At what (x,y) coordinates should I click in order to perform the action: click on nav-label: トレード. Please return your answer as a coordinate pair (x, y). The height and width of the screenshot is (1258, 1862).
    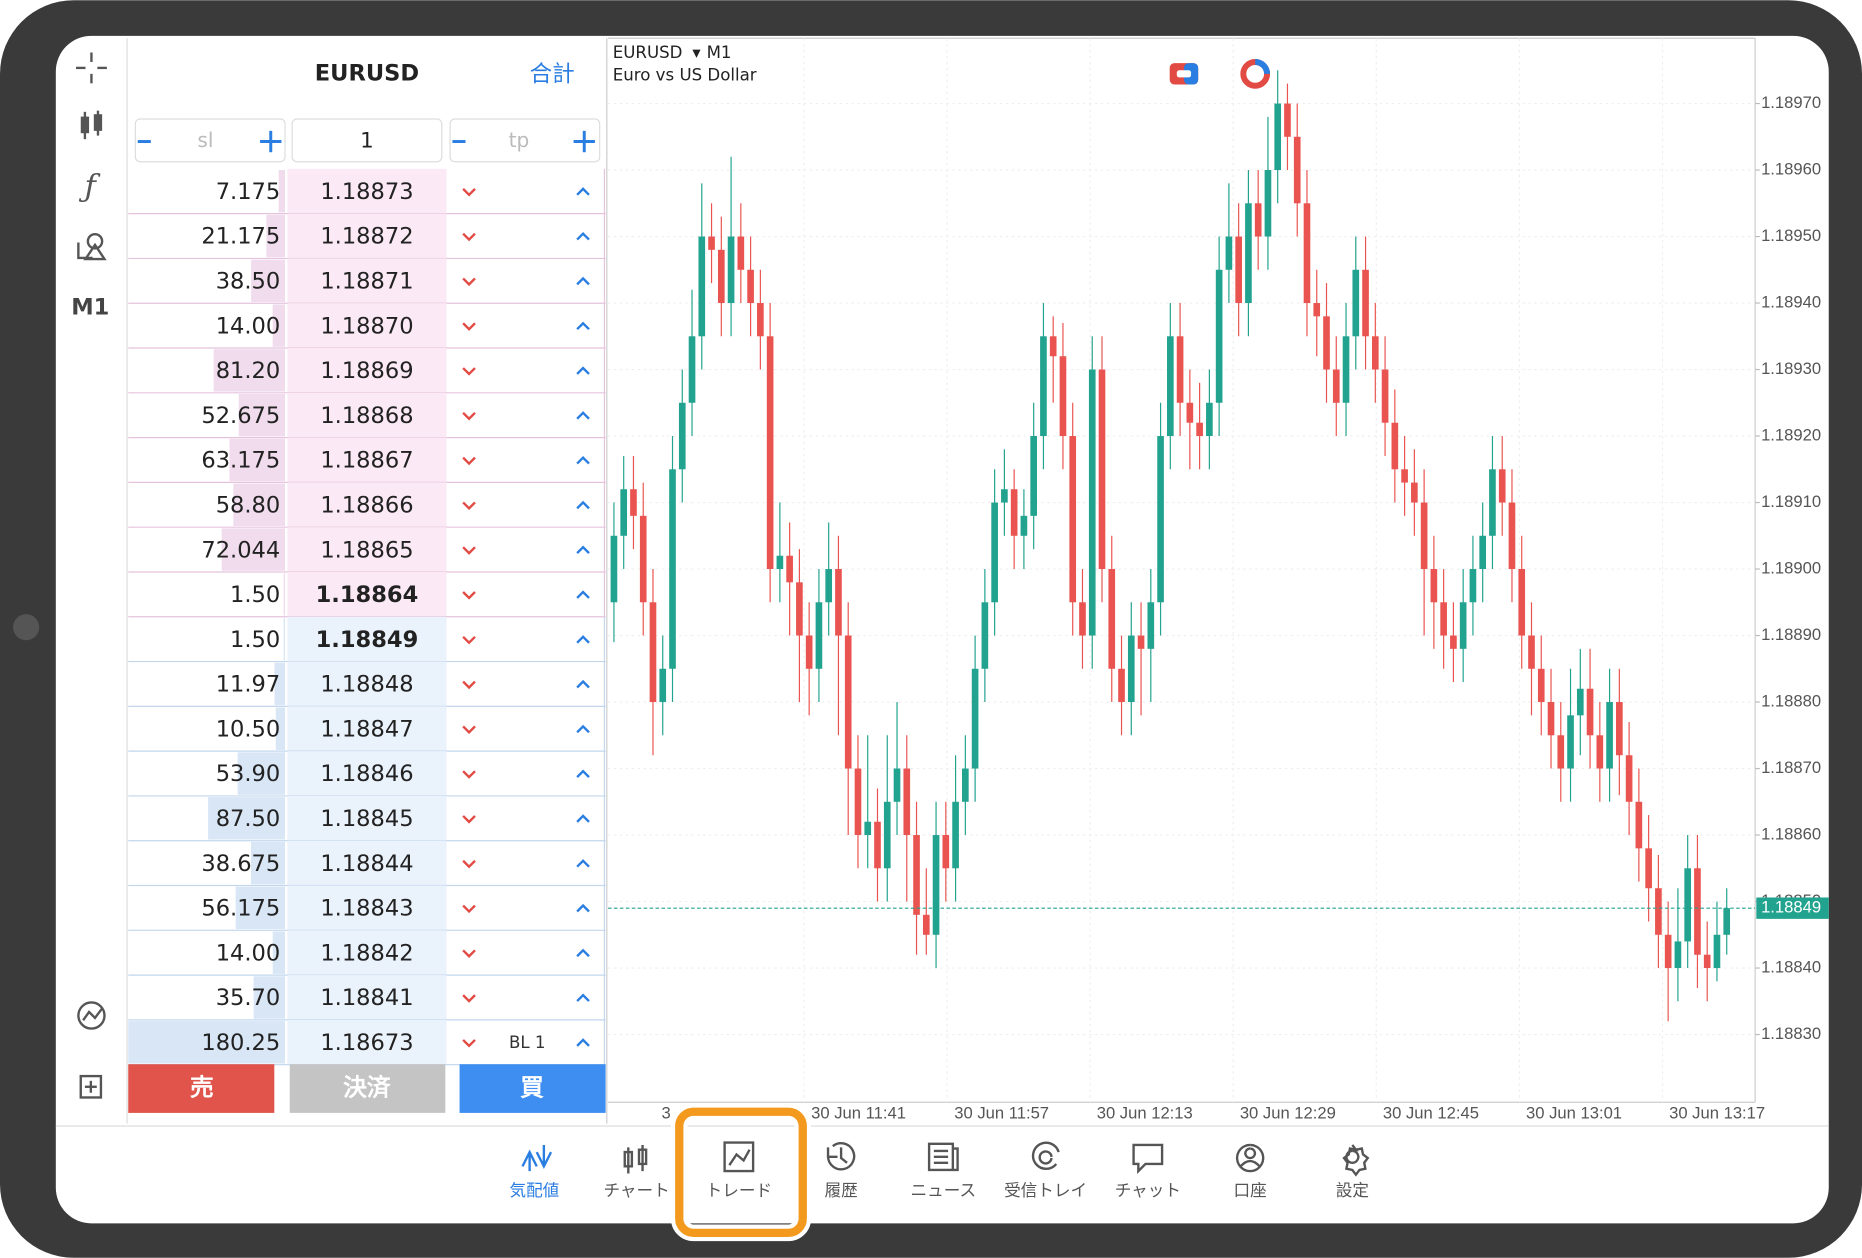
    Looking at the image, I should click on (739, 1190).